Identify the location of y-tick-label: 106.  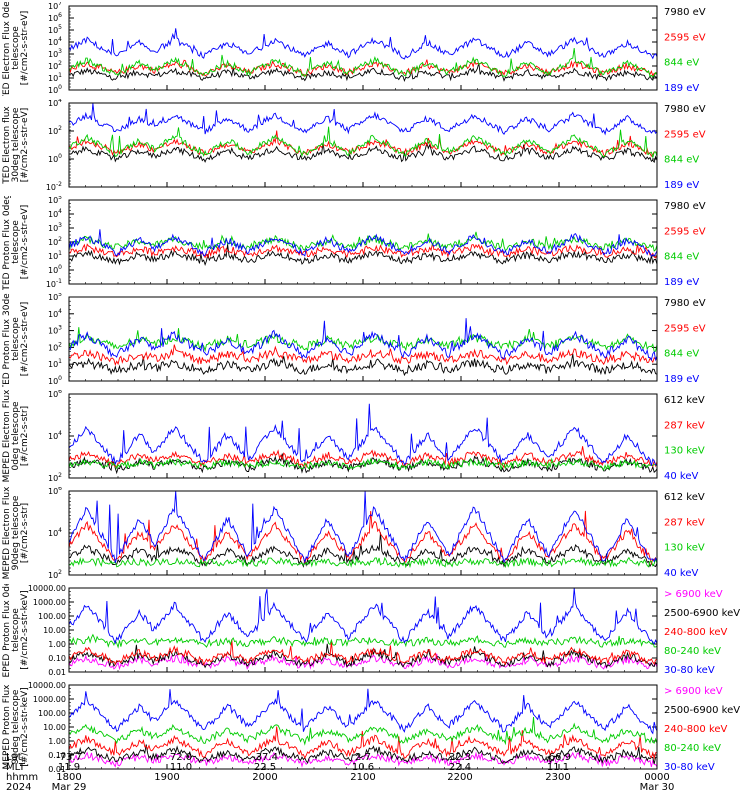
(55, 491).